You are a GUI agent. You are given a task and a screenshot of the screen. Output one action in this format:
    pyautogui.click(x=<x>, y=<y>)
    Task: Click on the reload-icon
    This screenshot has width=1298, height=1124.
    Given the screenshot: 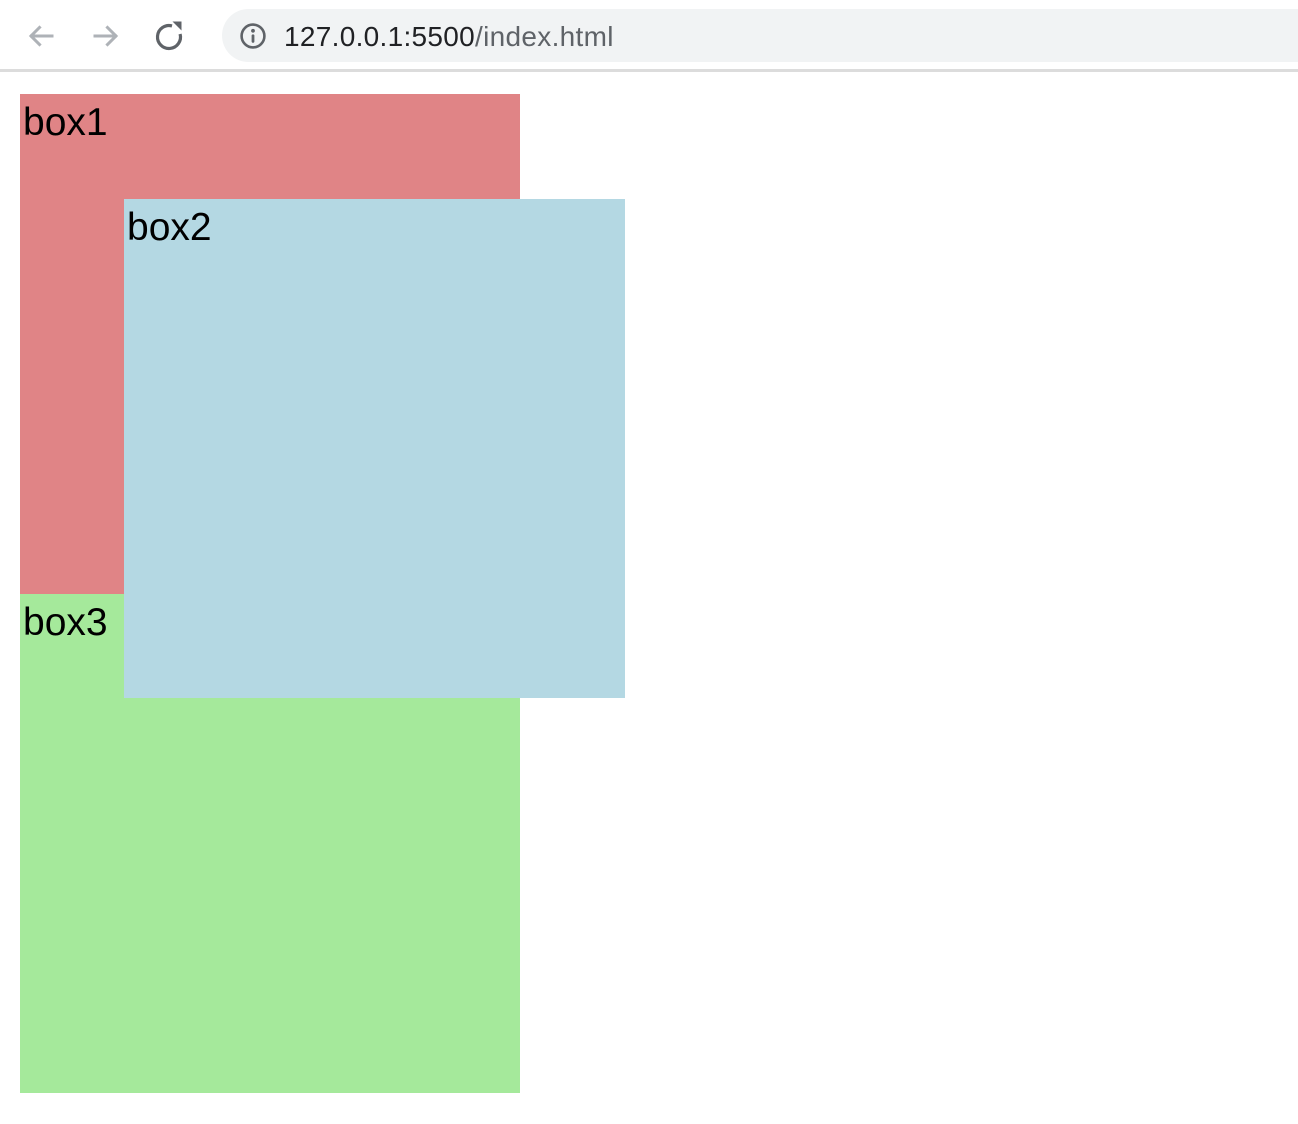 What is the action you would take?
    pyautogui.click(x=169, y=36)
    